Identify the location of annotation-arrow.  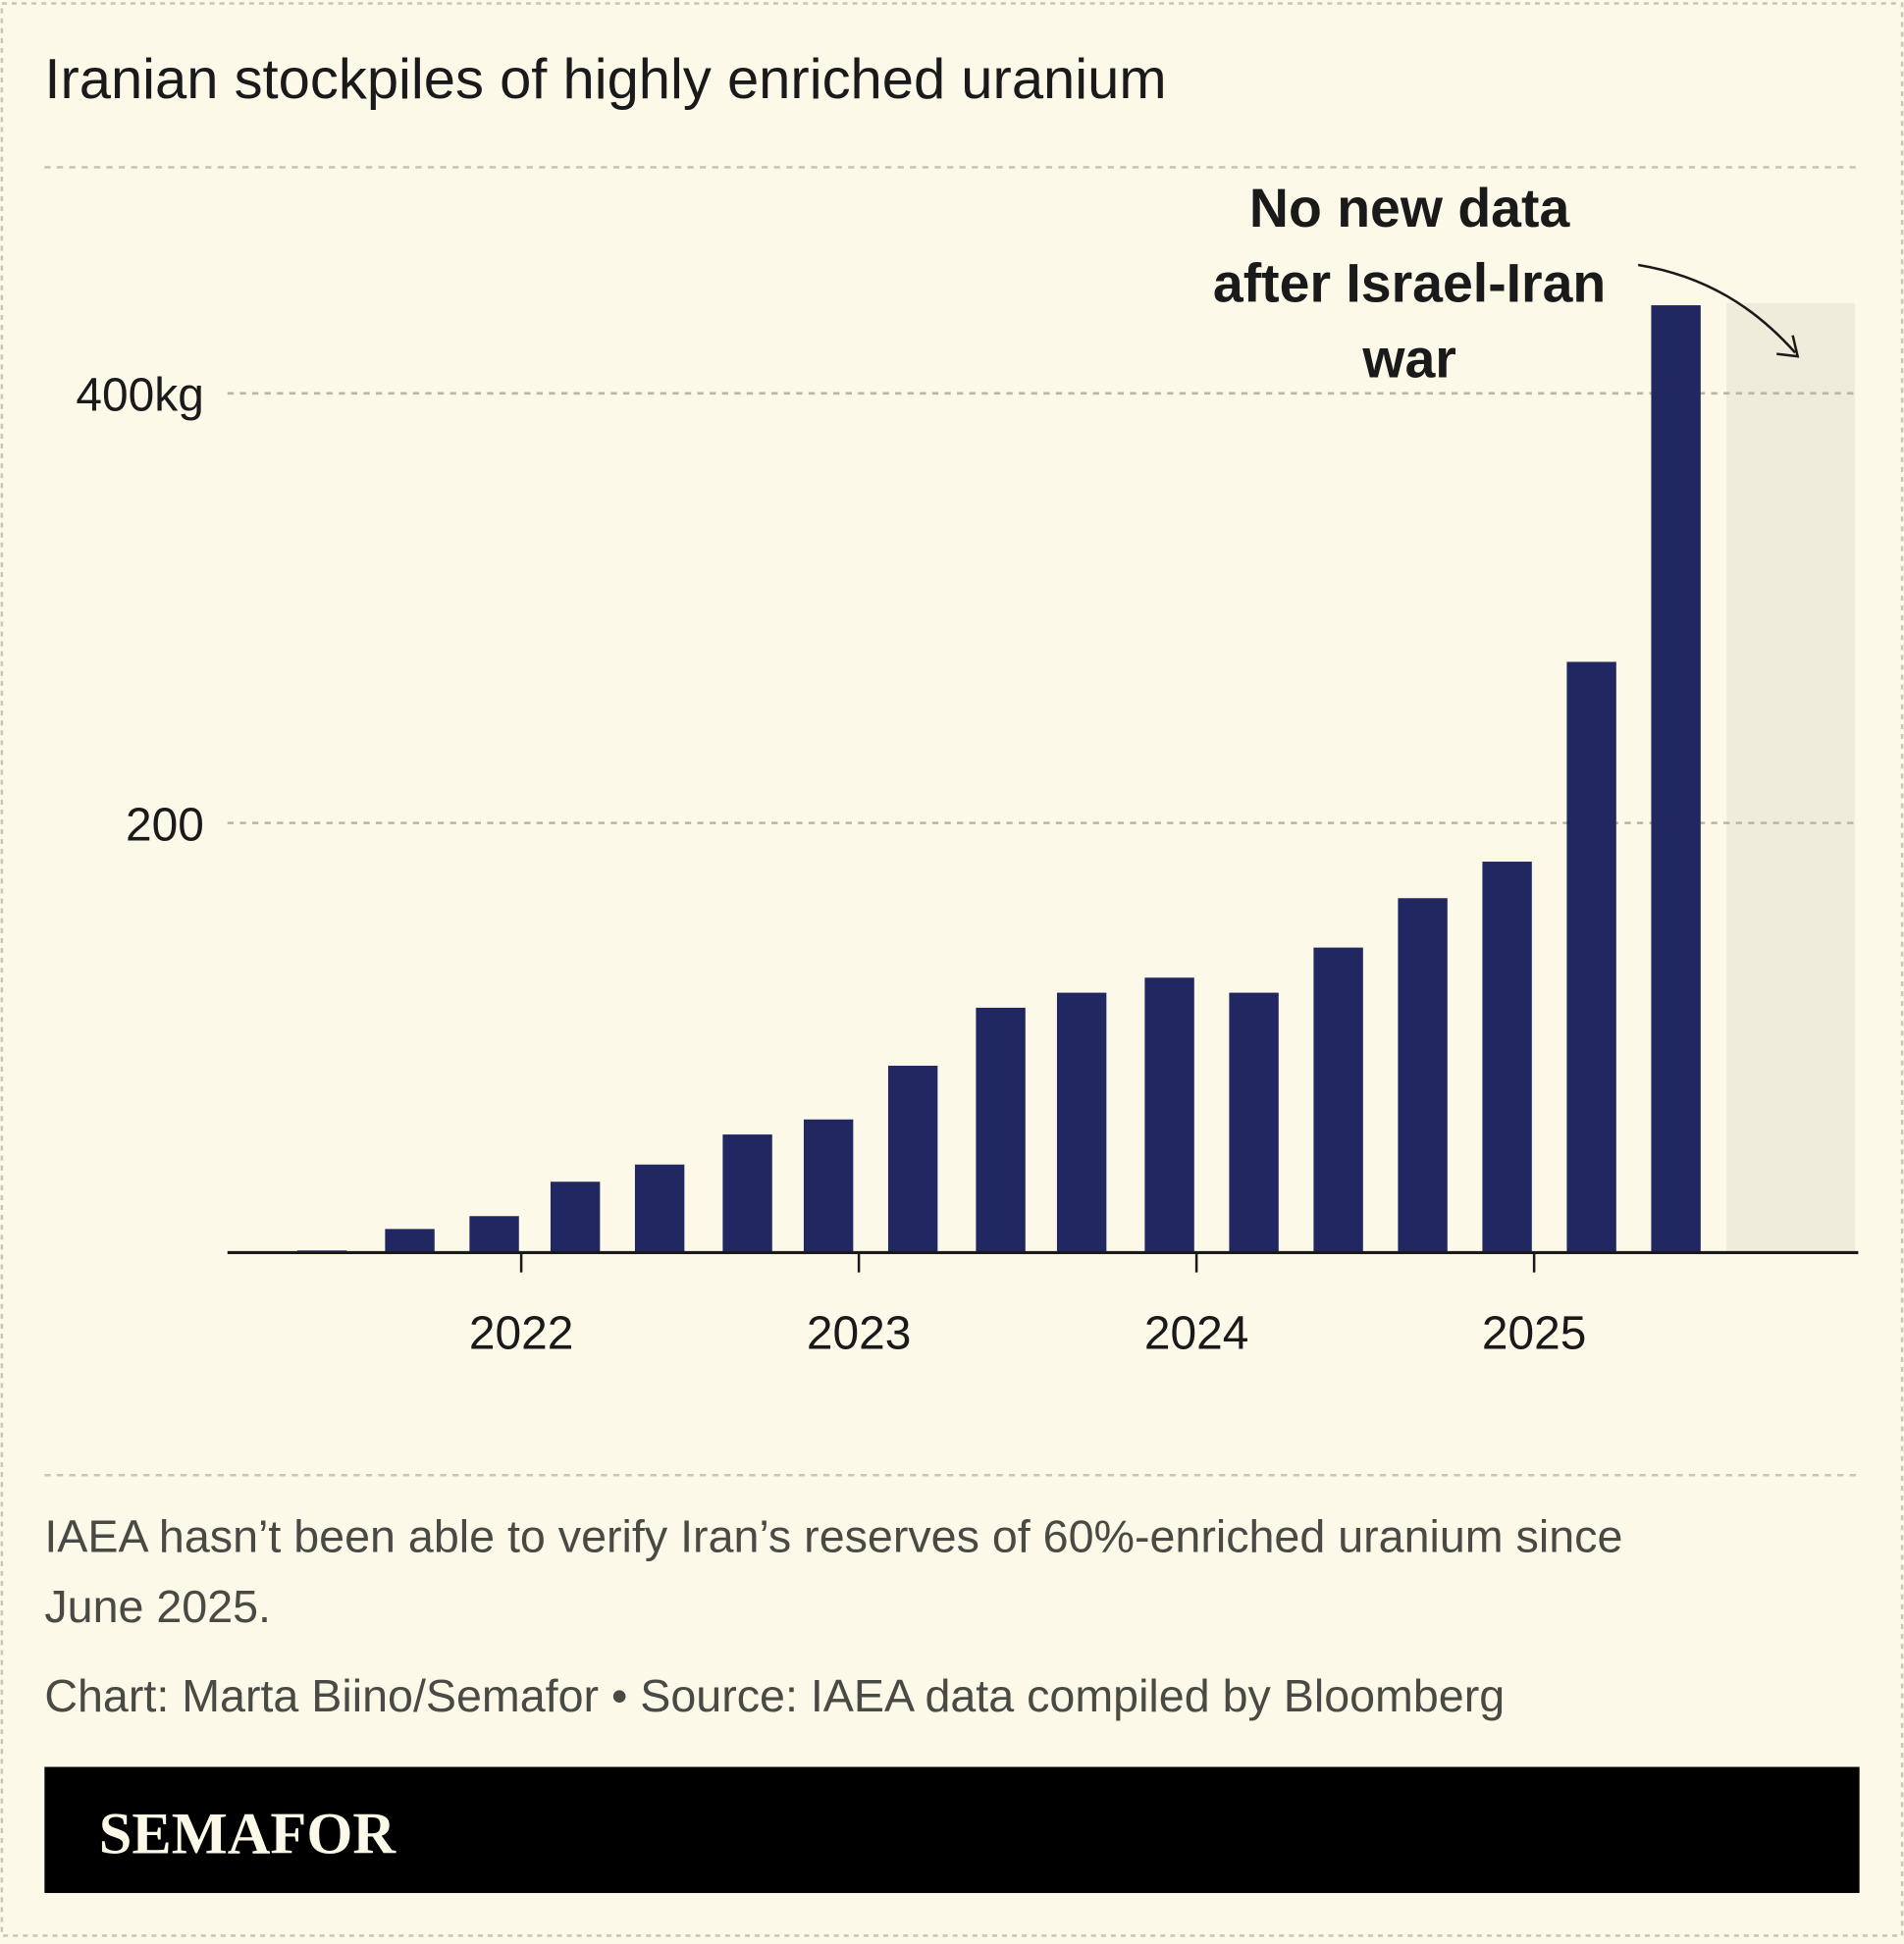
(1717, 308).